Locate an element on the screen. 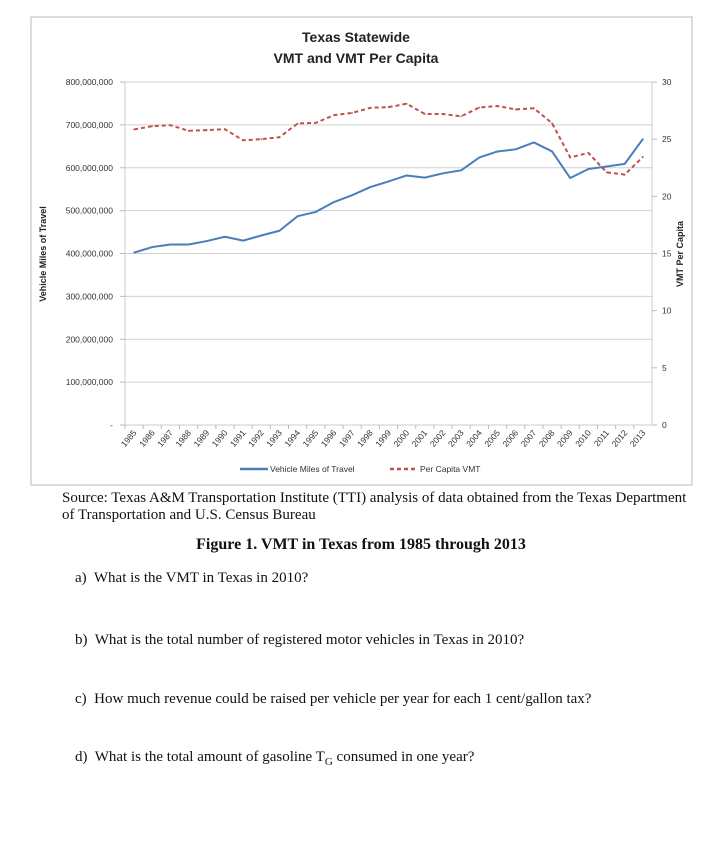  y-tick-label: 100,000,000 is located at coordinates (90, 382).